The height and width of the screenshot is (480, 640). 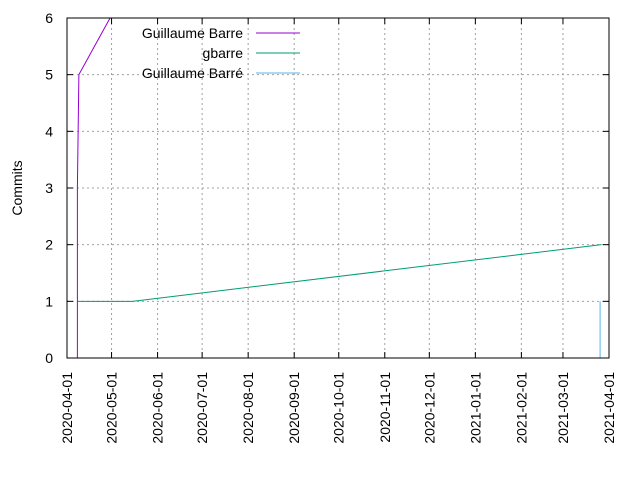 I want to click on x-tick-label-7: 2020-11-01, so click(x=385, y=407).